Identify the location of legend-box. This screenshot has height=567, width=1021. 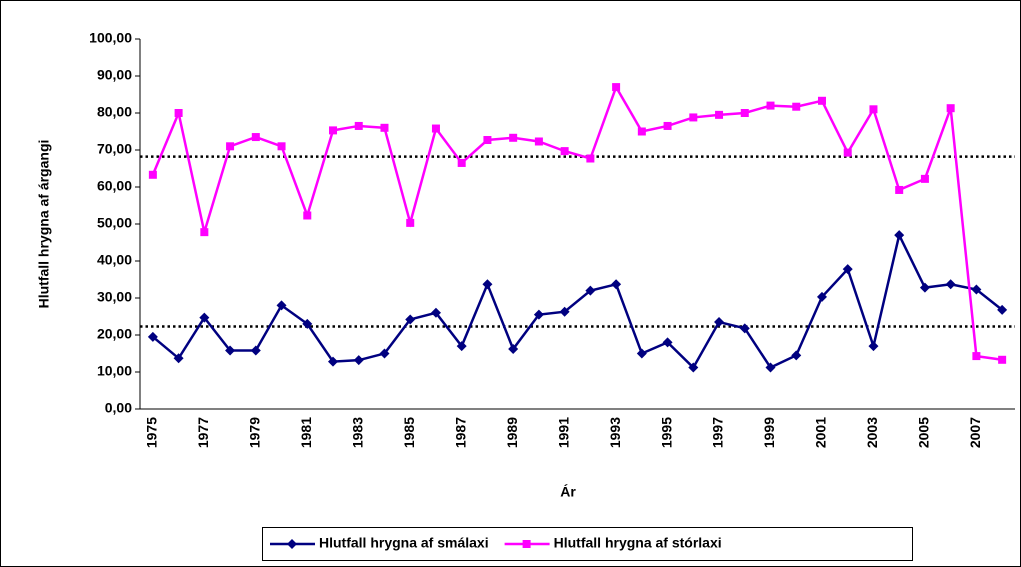
(587, 544).